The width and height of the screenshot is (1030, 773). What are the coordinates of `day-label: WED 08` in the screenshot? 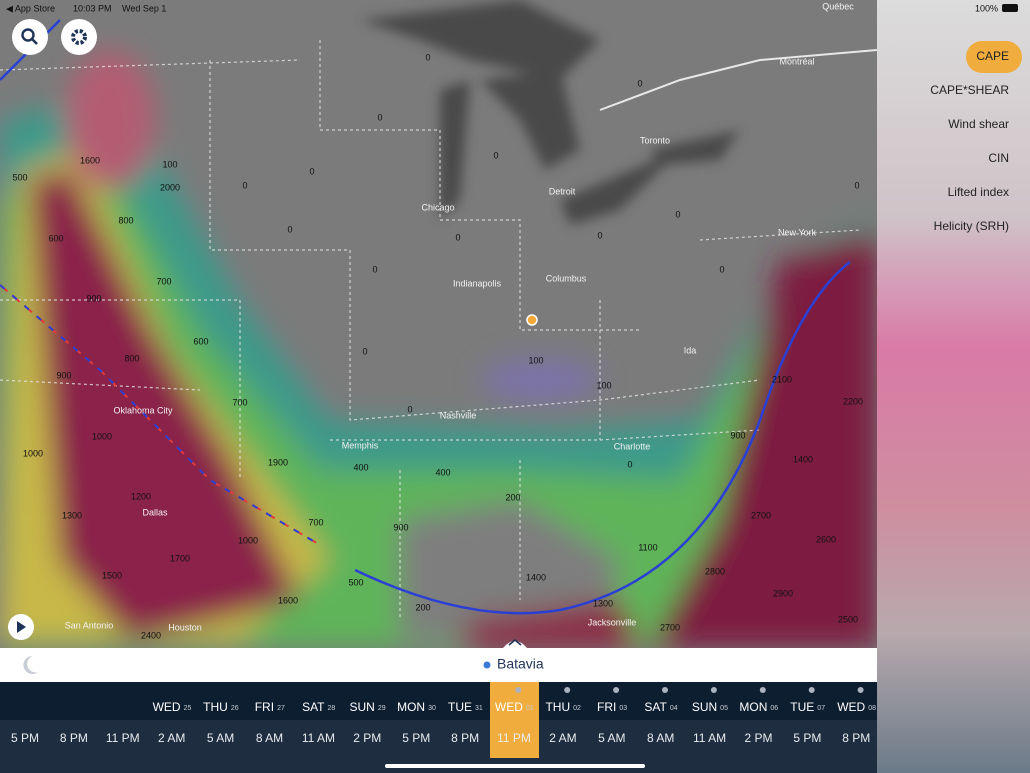 It's located at (856, 707).